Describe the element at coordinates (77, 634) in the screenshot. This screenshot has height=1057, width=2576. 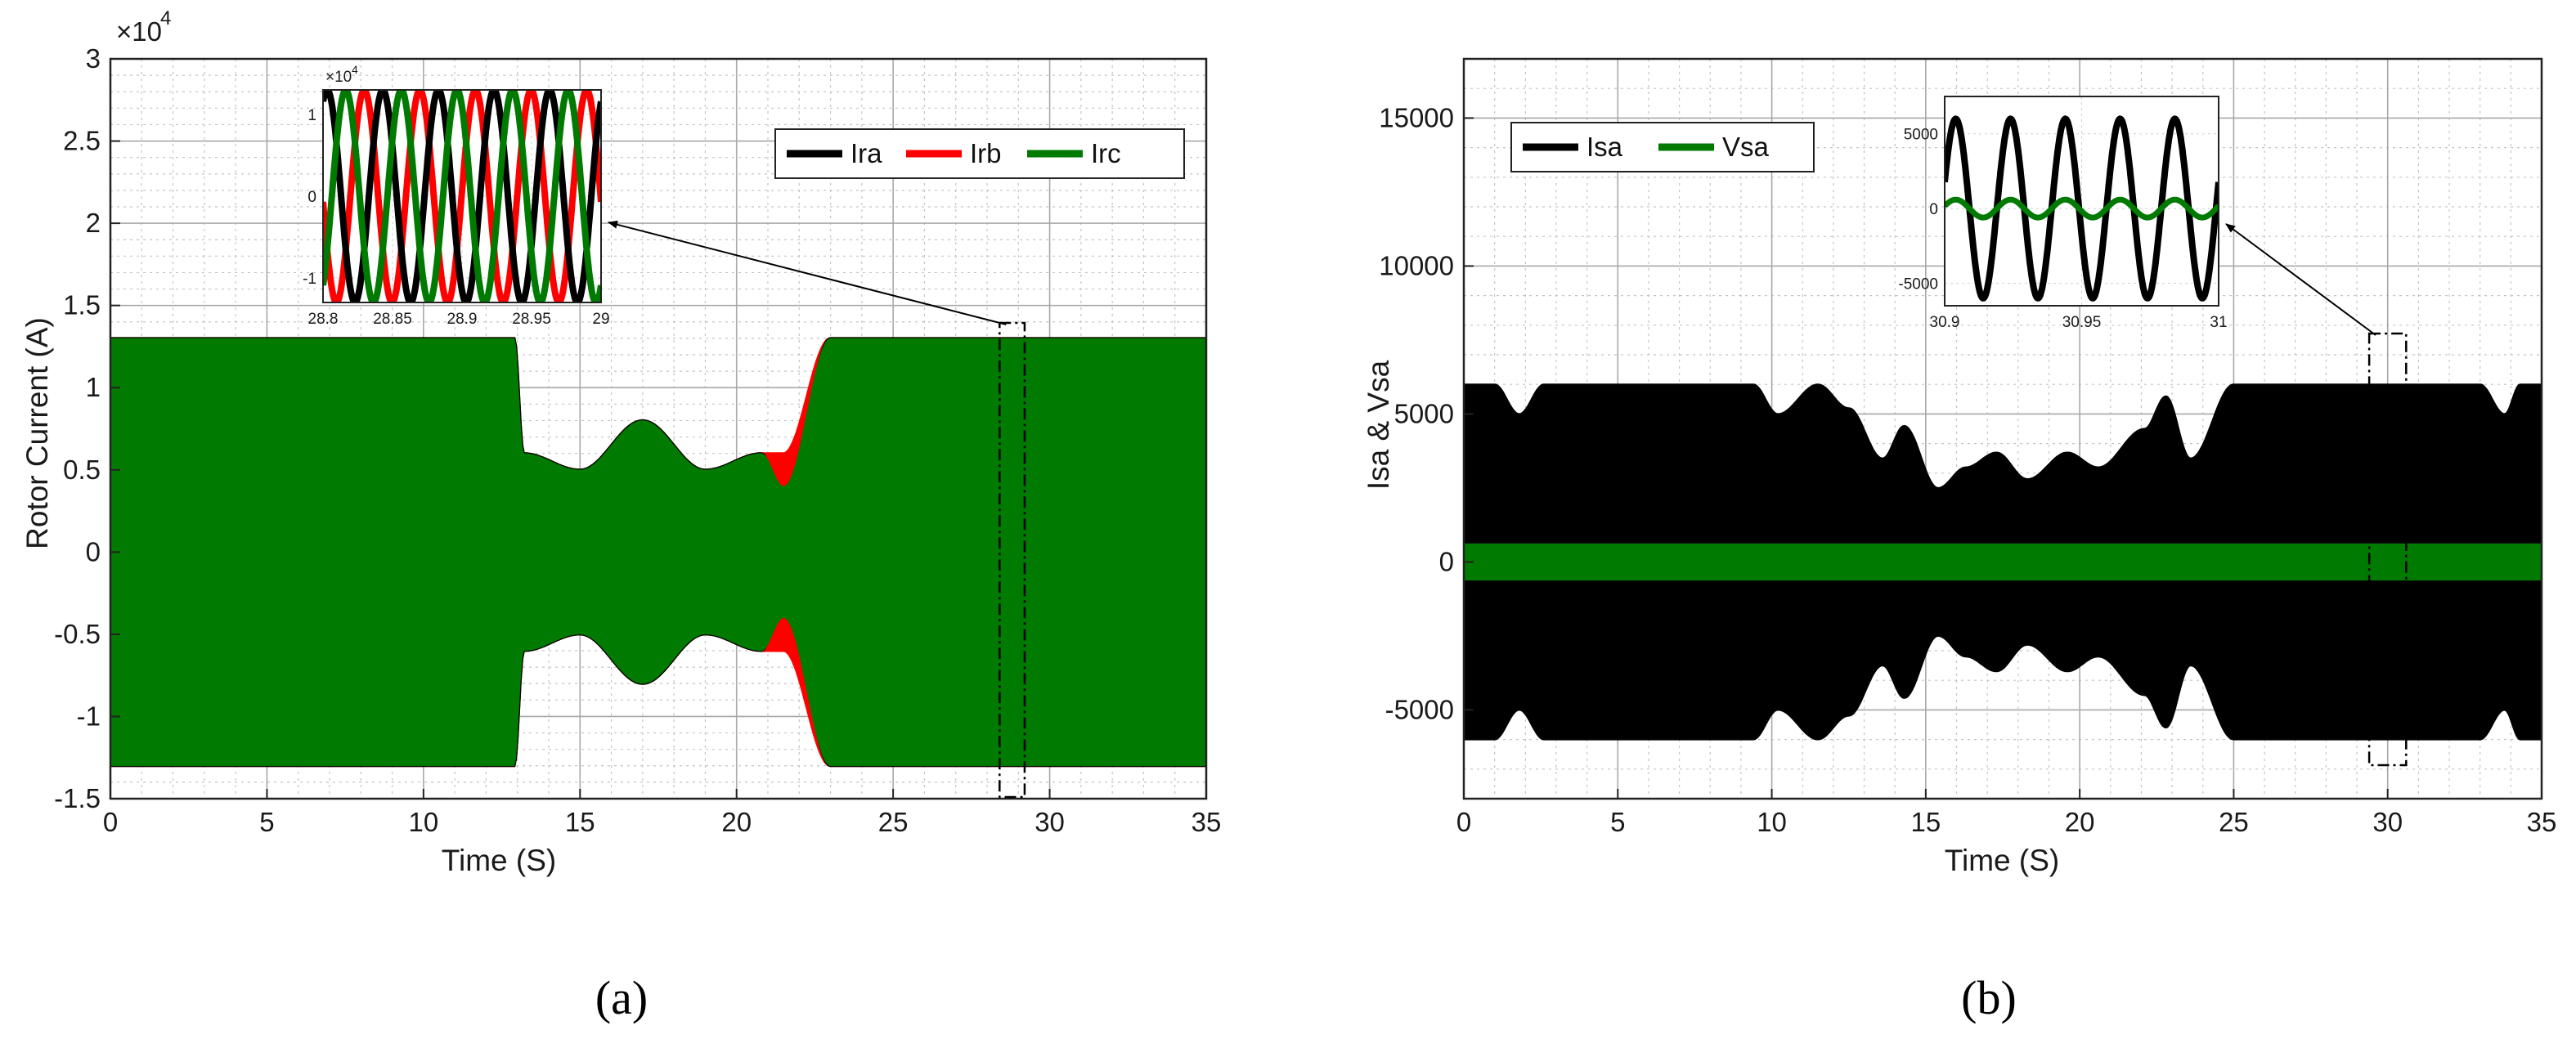
I see `y-tick-label: -0.5` at that location.